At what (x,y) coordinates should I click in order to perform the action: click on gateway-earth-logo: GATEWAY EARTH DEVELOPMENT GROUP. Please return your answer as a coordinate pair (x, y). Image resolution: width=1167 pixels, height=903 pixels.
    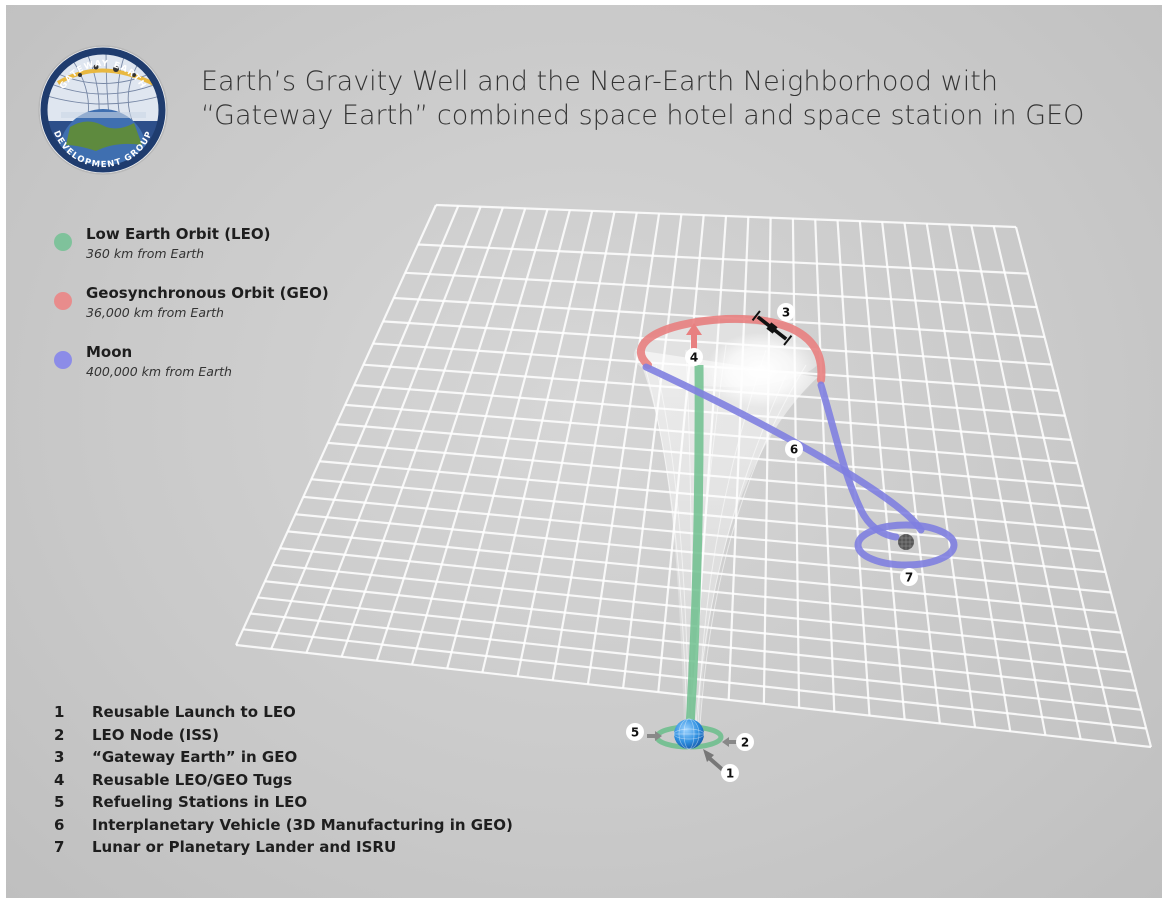
    Looking at the image, I should click on (103, 110).